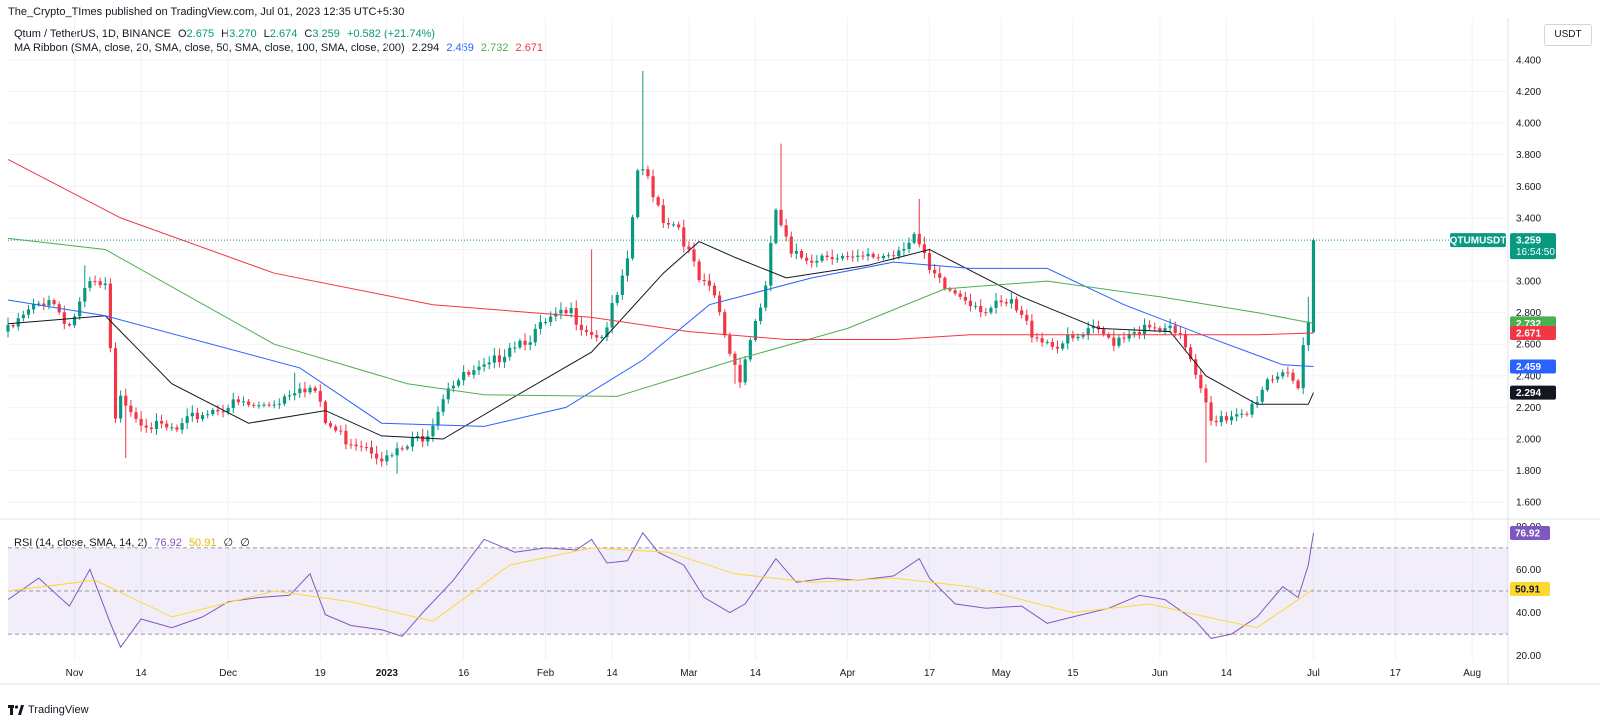  Describe the element at coordinates (196, 34) in the screenshot. I see `ohlc-open: O2.675` at that location.